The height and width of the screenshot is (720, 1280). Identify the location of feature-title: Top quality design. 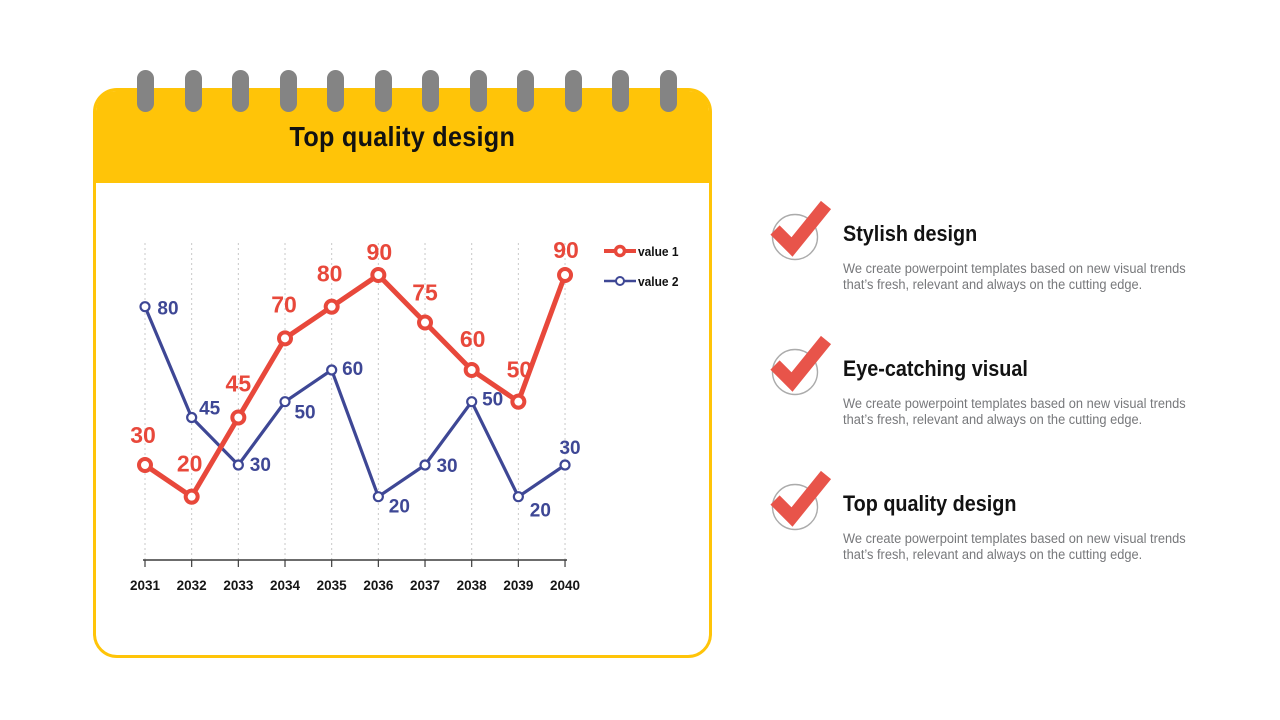
(930, 503).